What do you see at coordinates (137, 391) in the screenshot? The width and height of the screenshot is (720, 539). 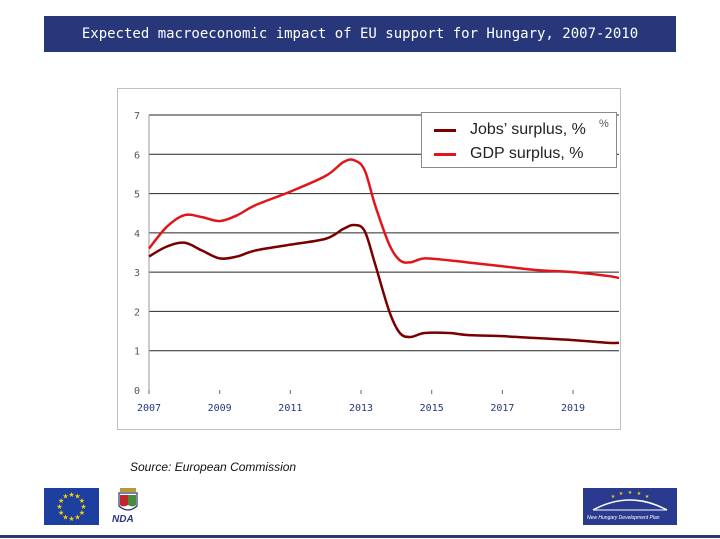 I see `y-tick-label: 0` at bounding box center [137, 391].